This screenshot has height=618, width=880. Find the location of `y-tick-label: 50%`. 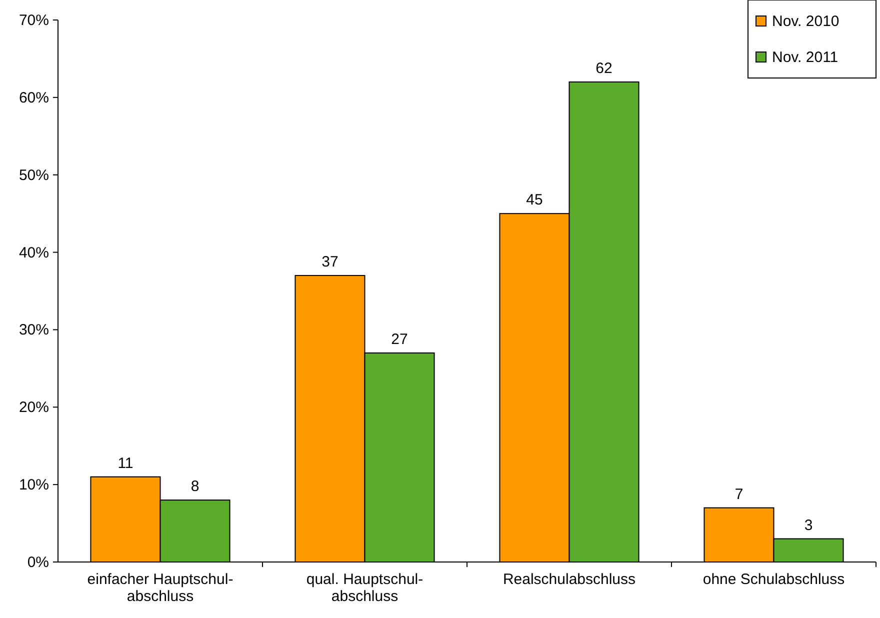

y-tick-label: 50% is located at coordinates (33, 175).